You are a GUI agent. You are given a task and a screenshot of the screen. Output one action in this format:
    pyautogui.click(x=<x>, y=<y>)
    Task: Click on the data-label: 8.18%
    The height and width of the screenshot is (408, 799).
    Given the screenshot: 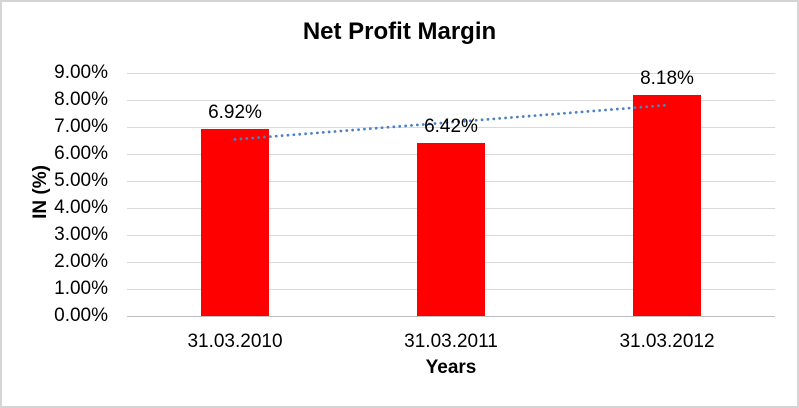 What is the action you would take?
    pyautogui.click(x=667, y=79)
    